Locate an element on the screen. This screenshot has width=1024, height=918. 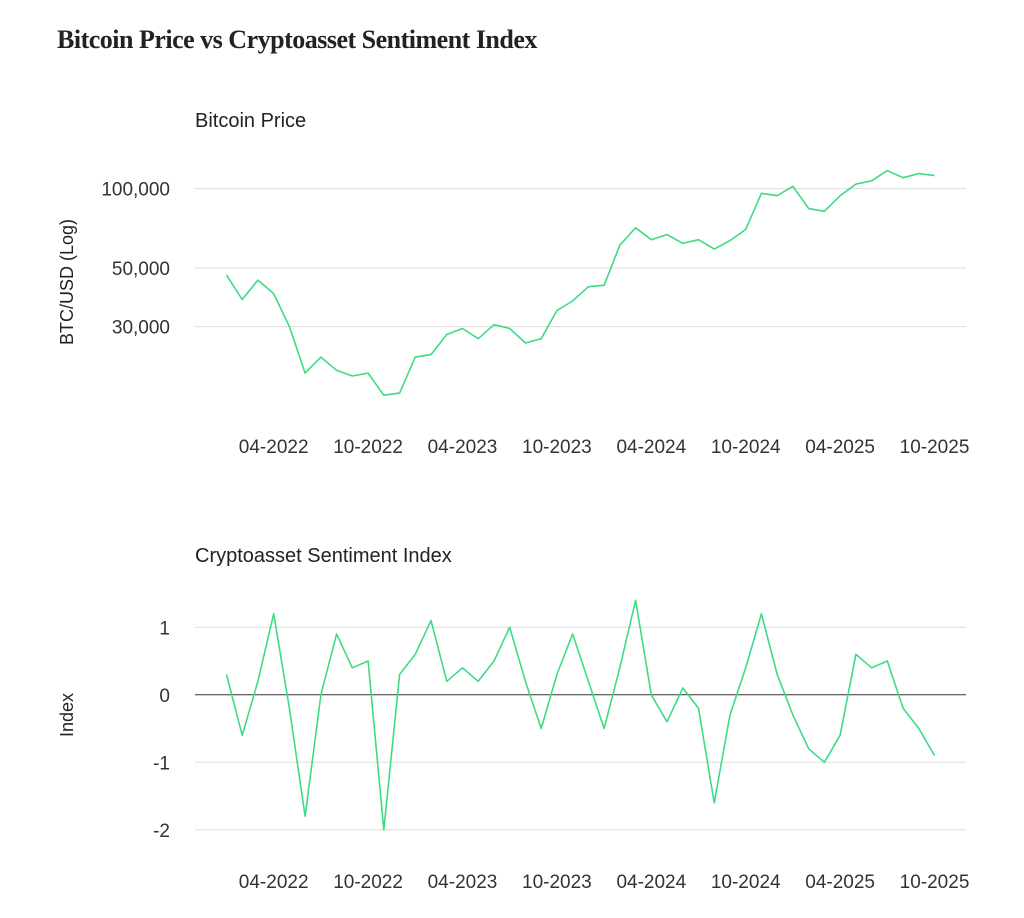
y-tick-label: 0 is located at coordinates (164, 696).